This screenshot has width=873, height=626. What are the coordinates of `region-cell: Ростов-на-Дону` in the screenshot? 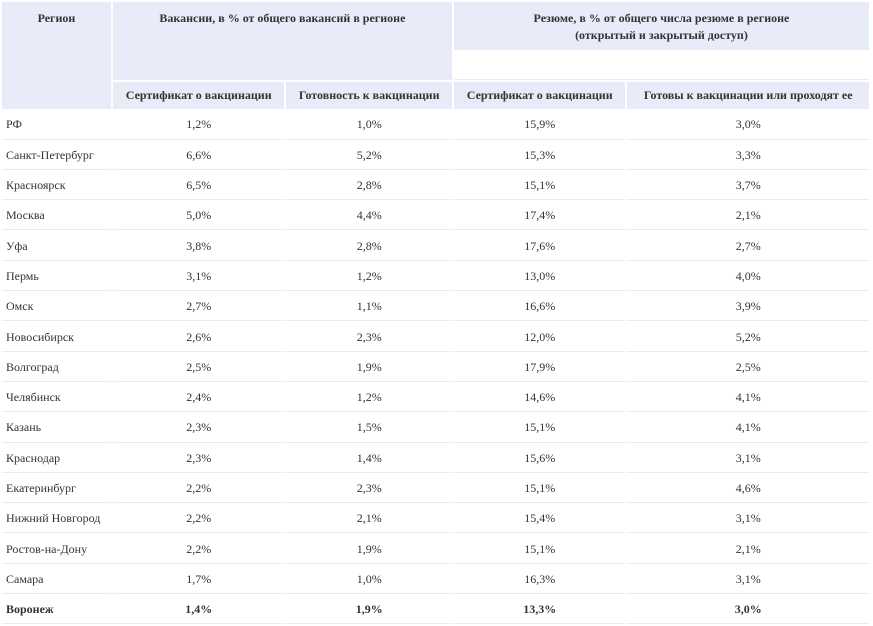 It's located at (56, 549).